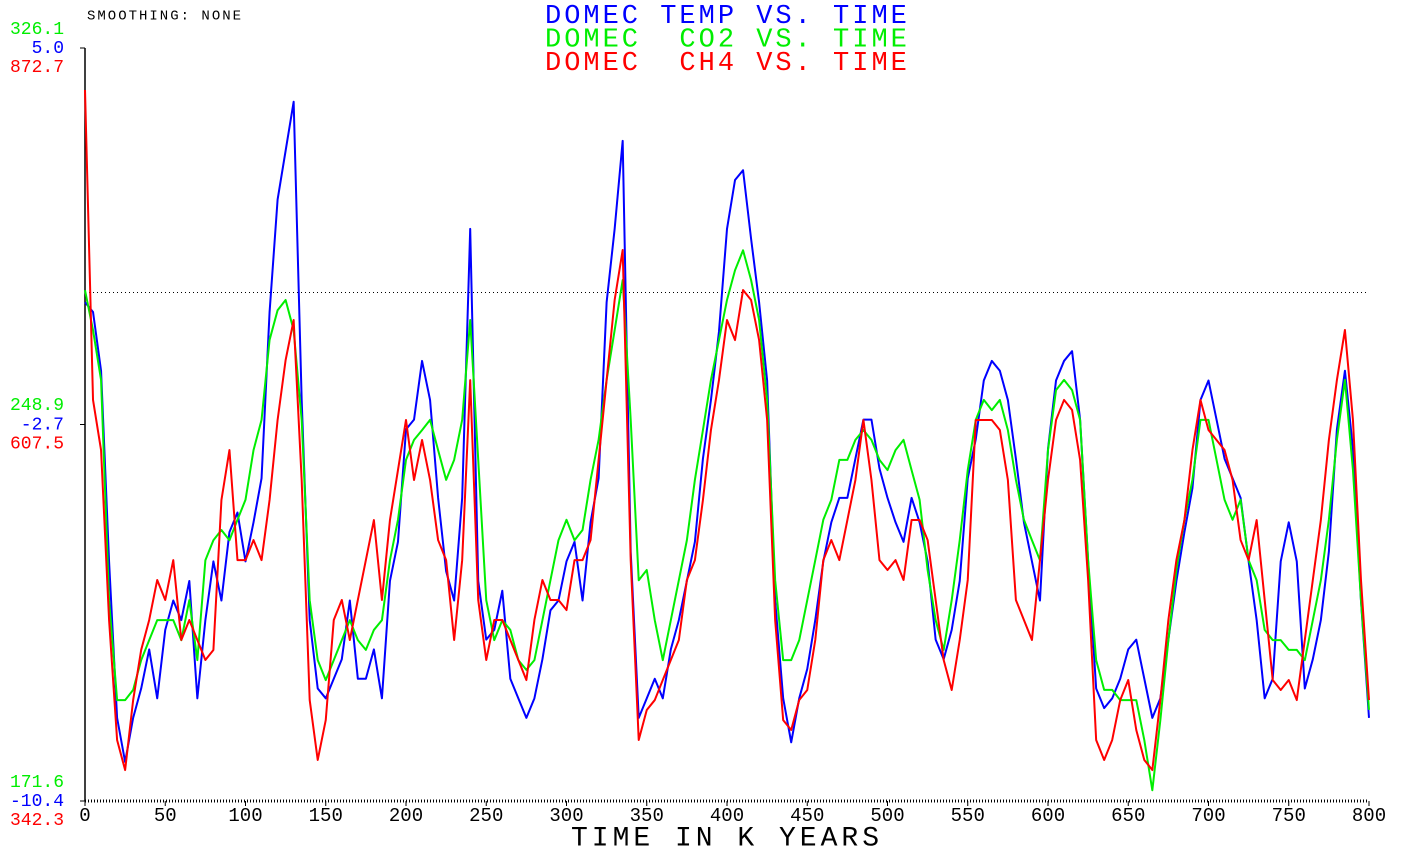 The image size is (1410, 851). I want to click on y-tick-label: -10.4, so click(37, 802).